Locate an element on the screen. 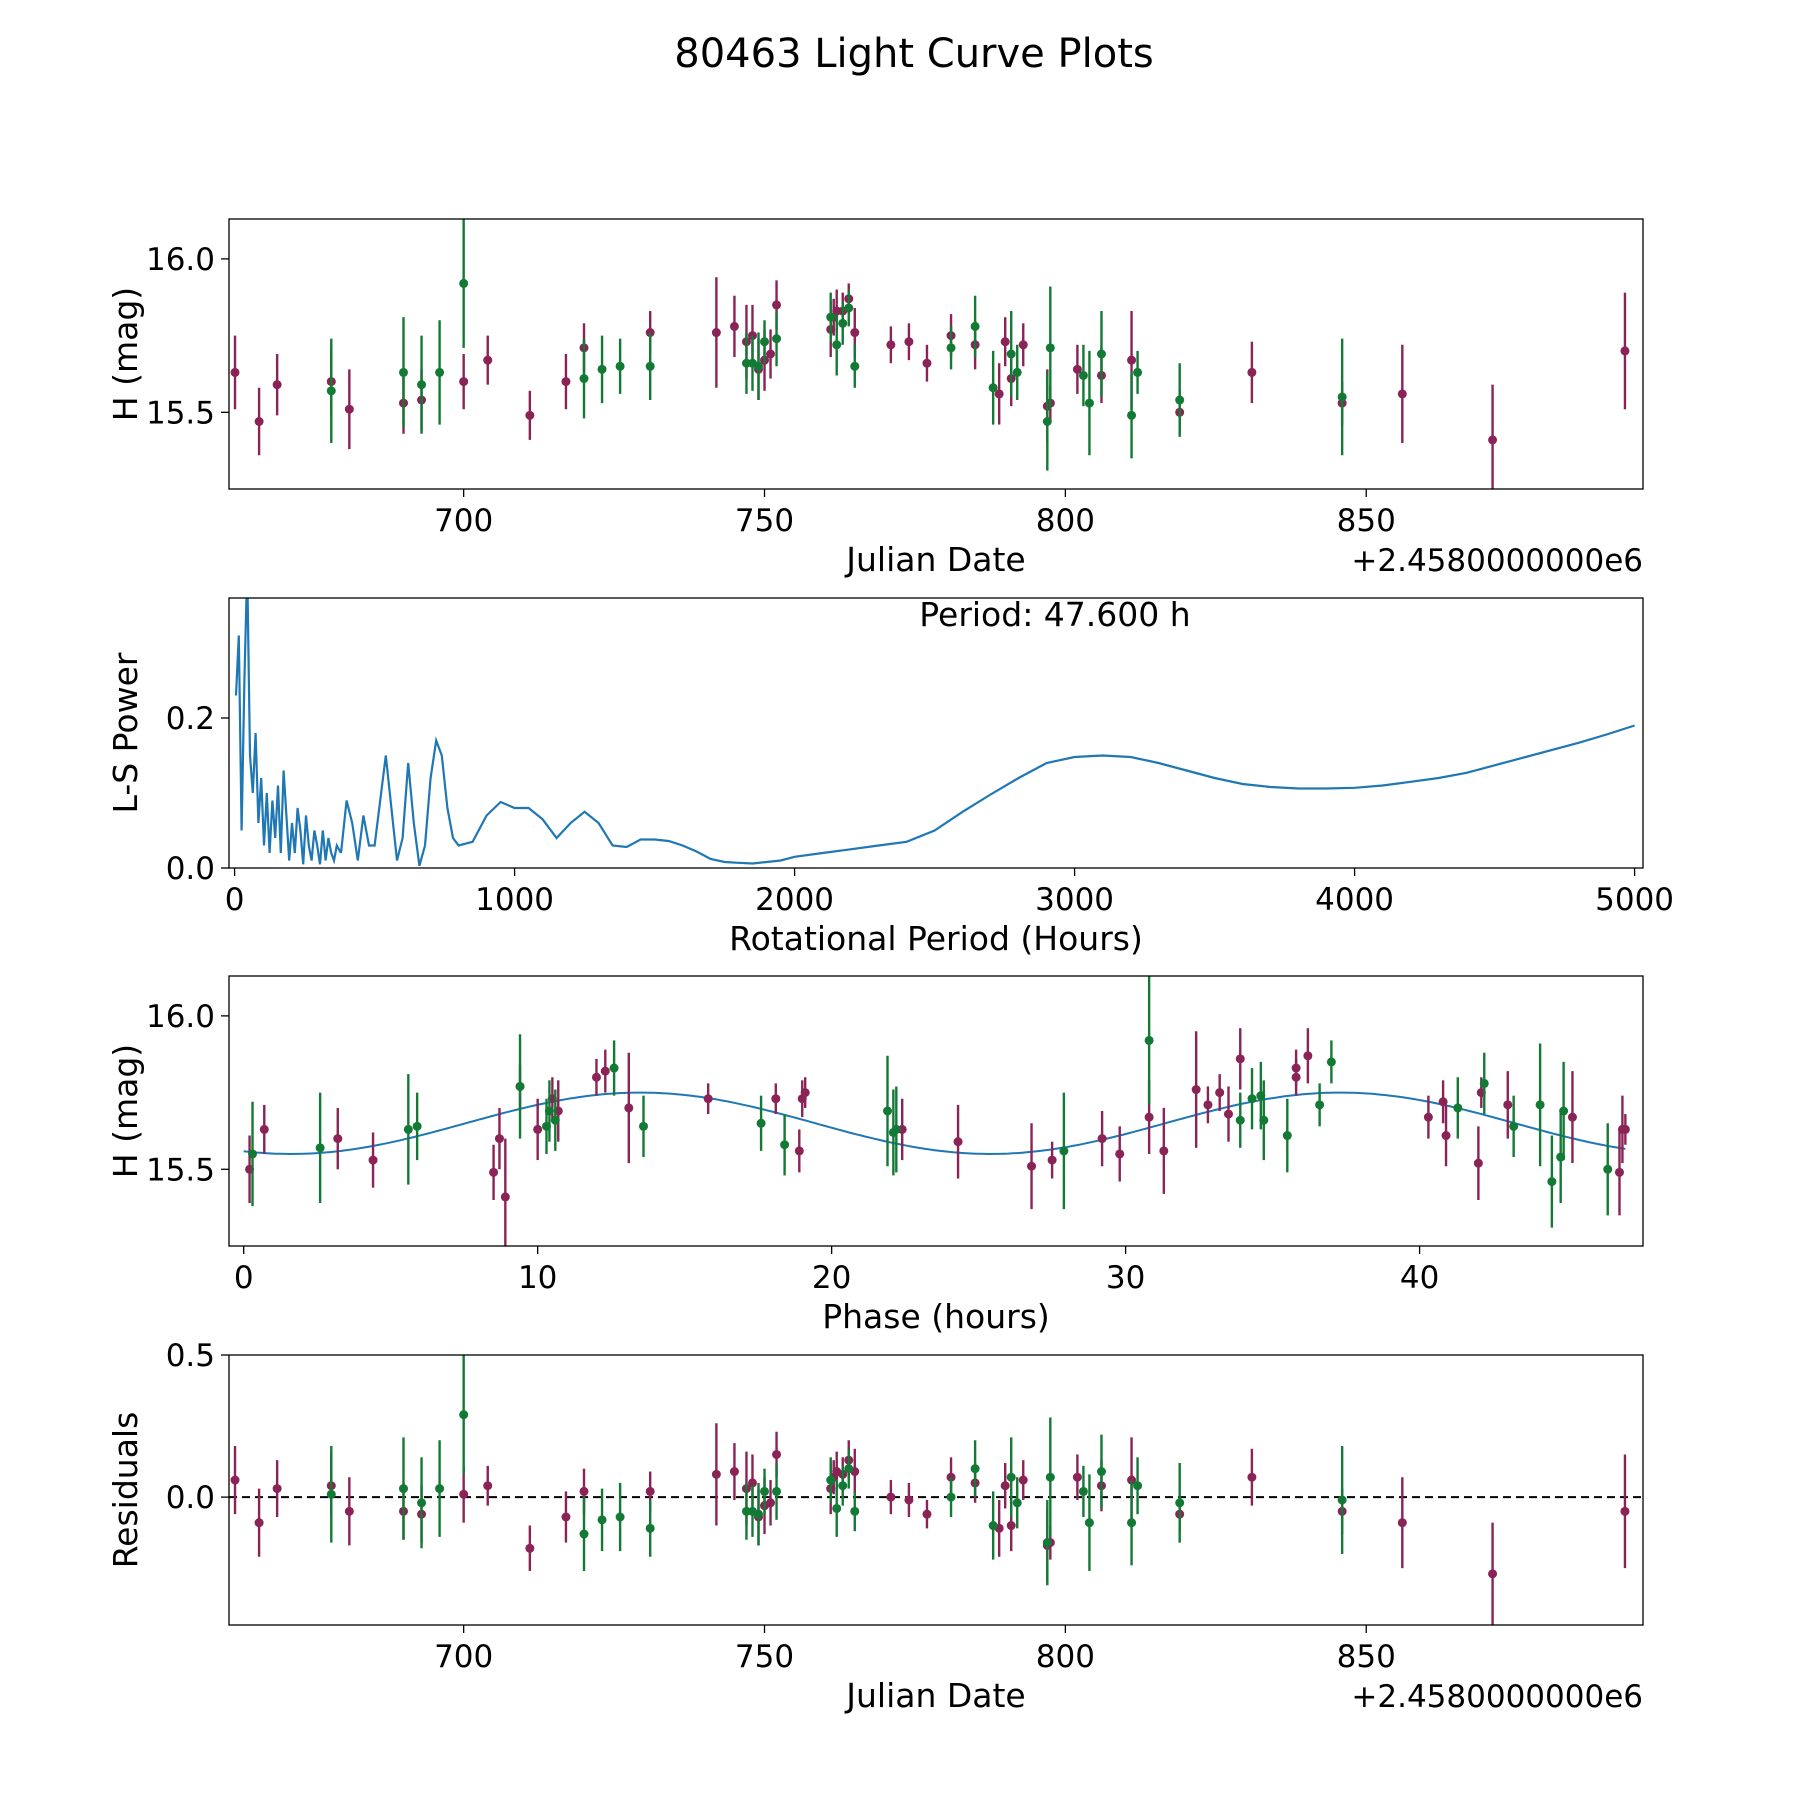 This screenshot has height=1800, width=1800. x-axis-label: Phase (hours) is located at coordinates (936, 1316).